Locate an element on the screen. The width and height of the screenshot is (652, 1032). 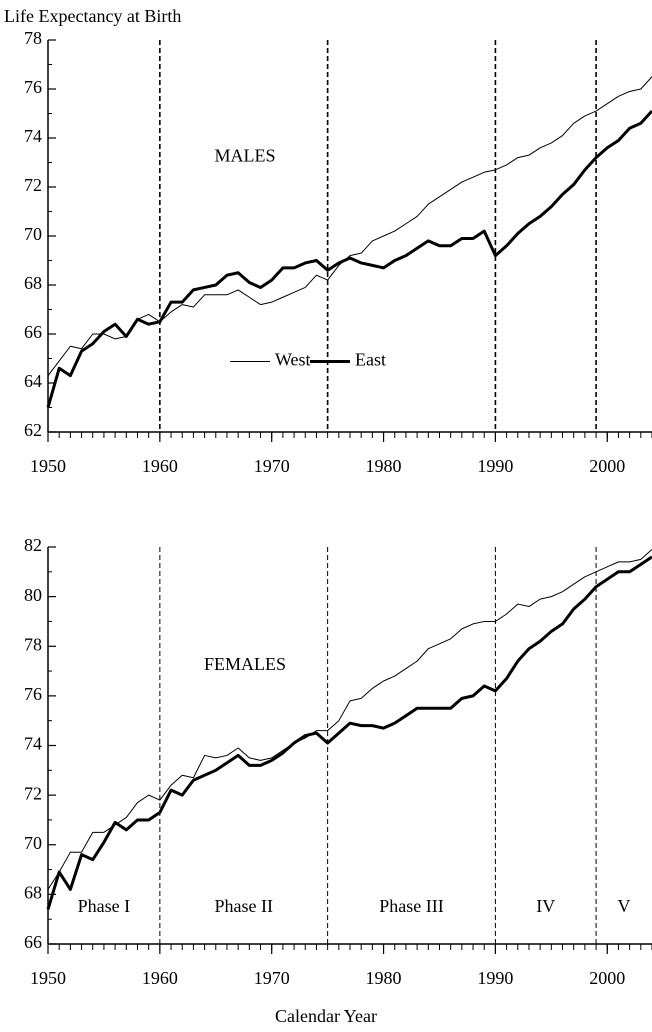
panel-label: MALES is located at coordinates (244, 156).